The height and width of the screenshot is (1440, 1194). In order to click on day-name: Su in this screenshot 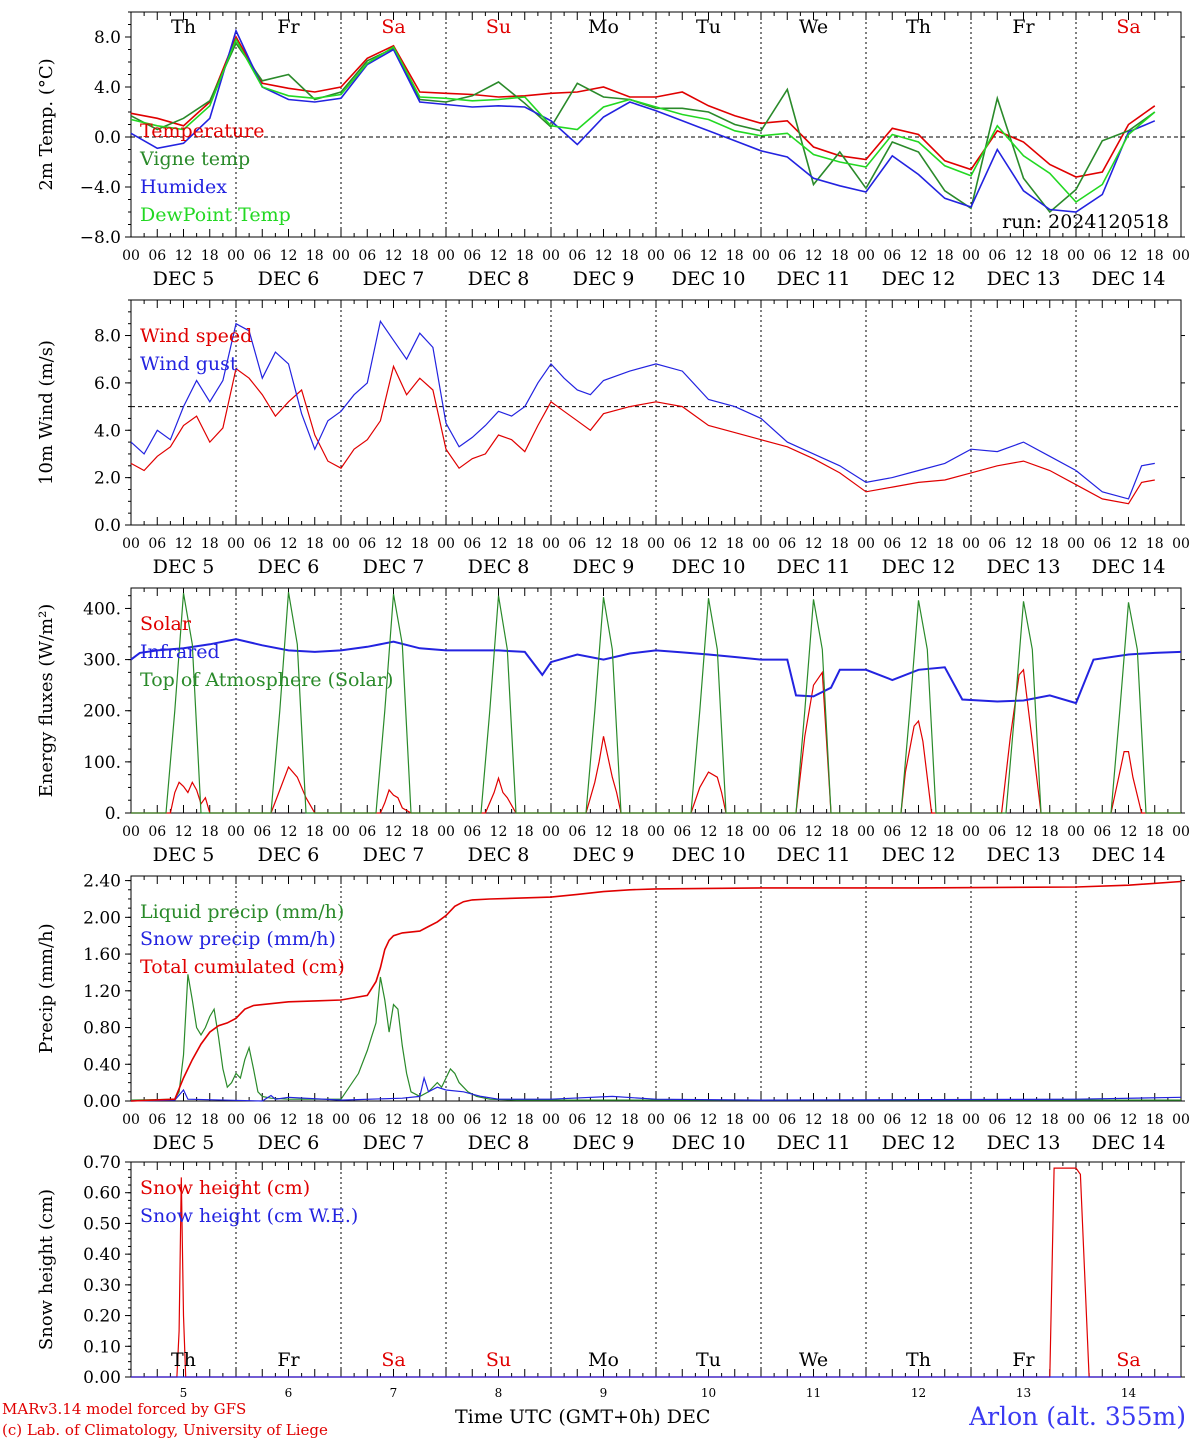, I will do `click(498, 27)`.